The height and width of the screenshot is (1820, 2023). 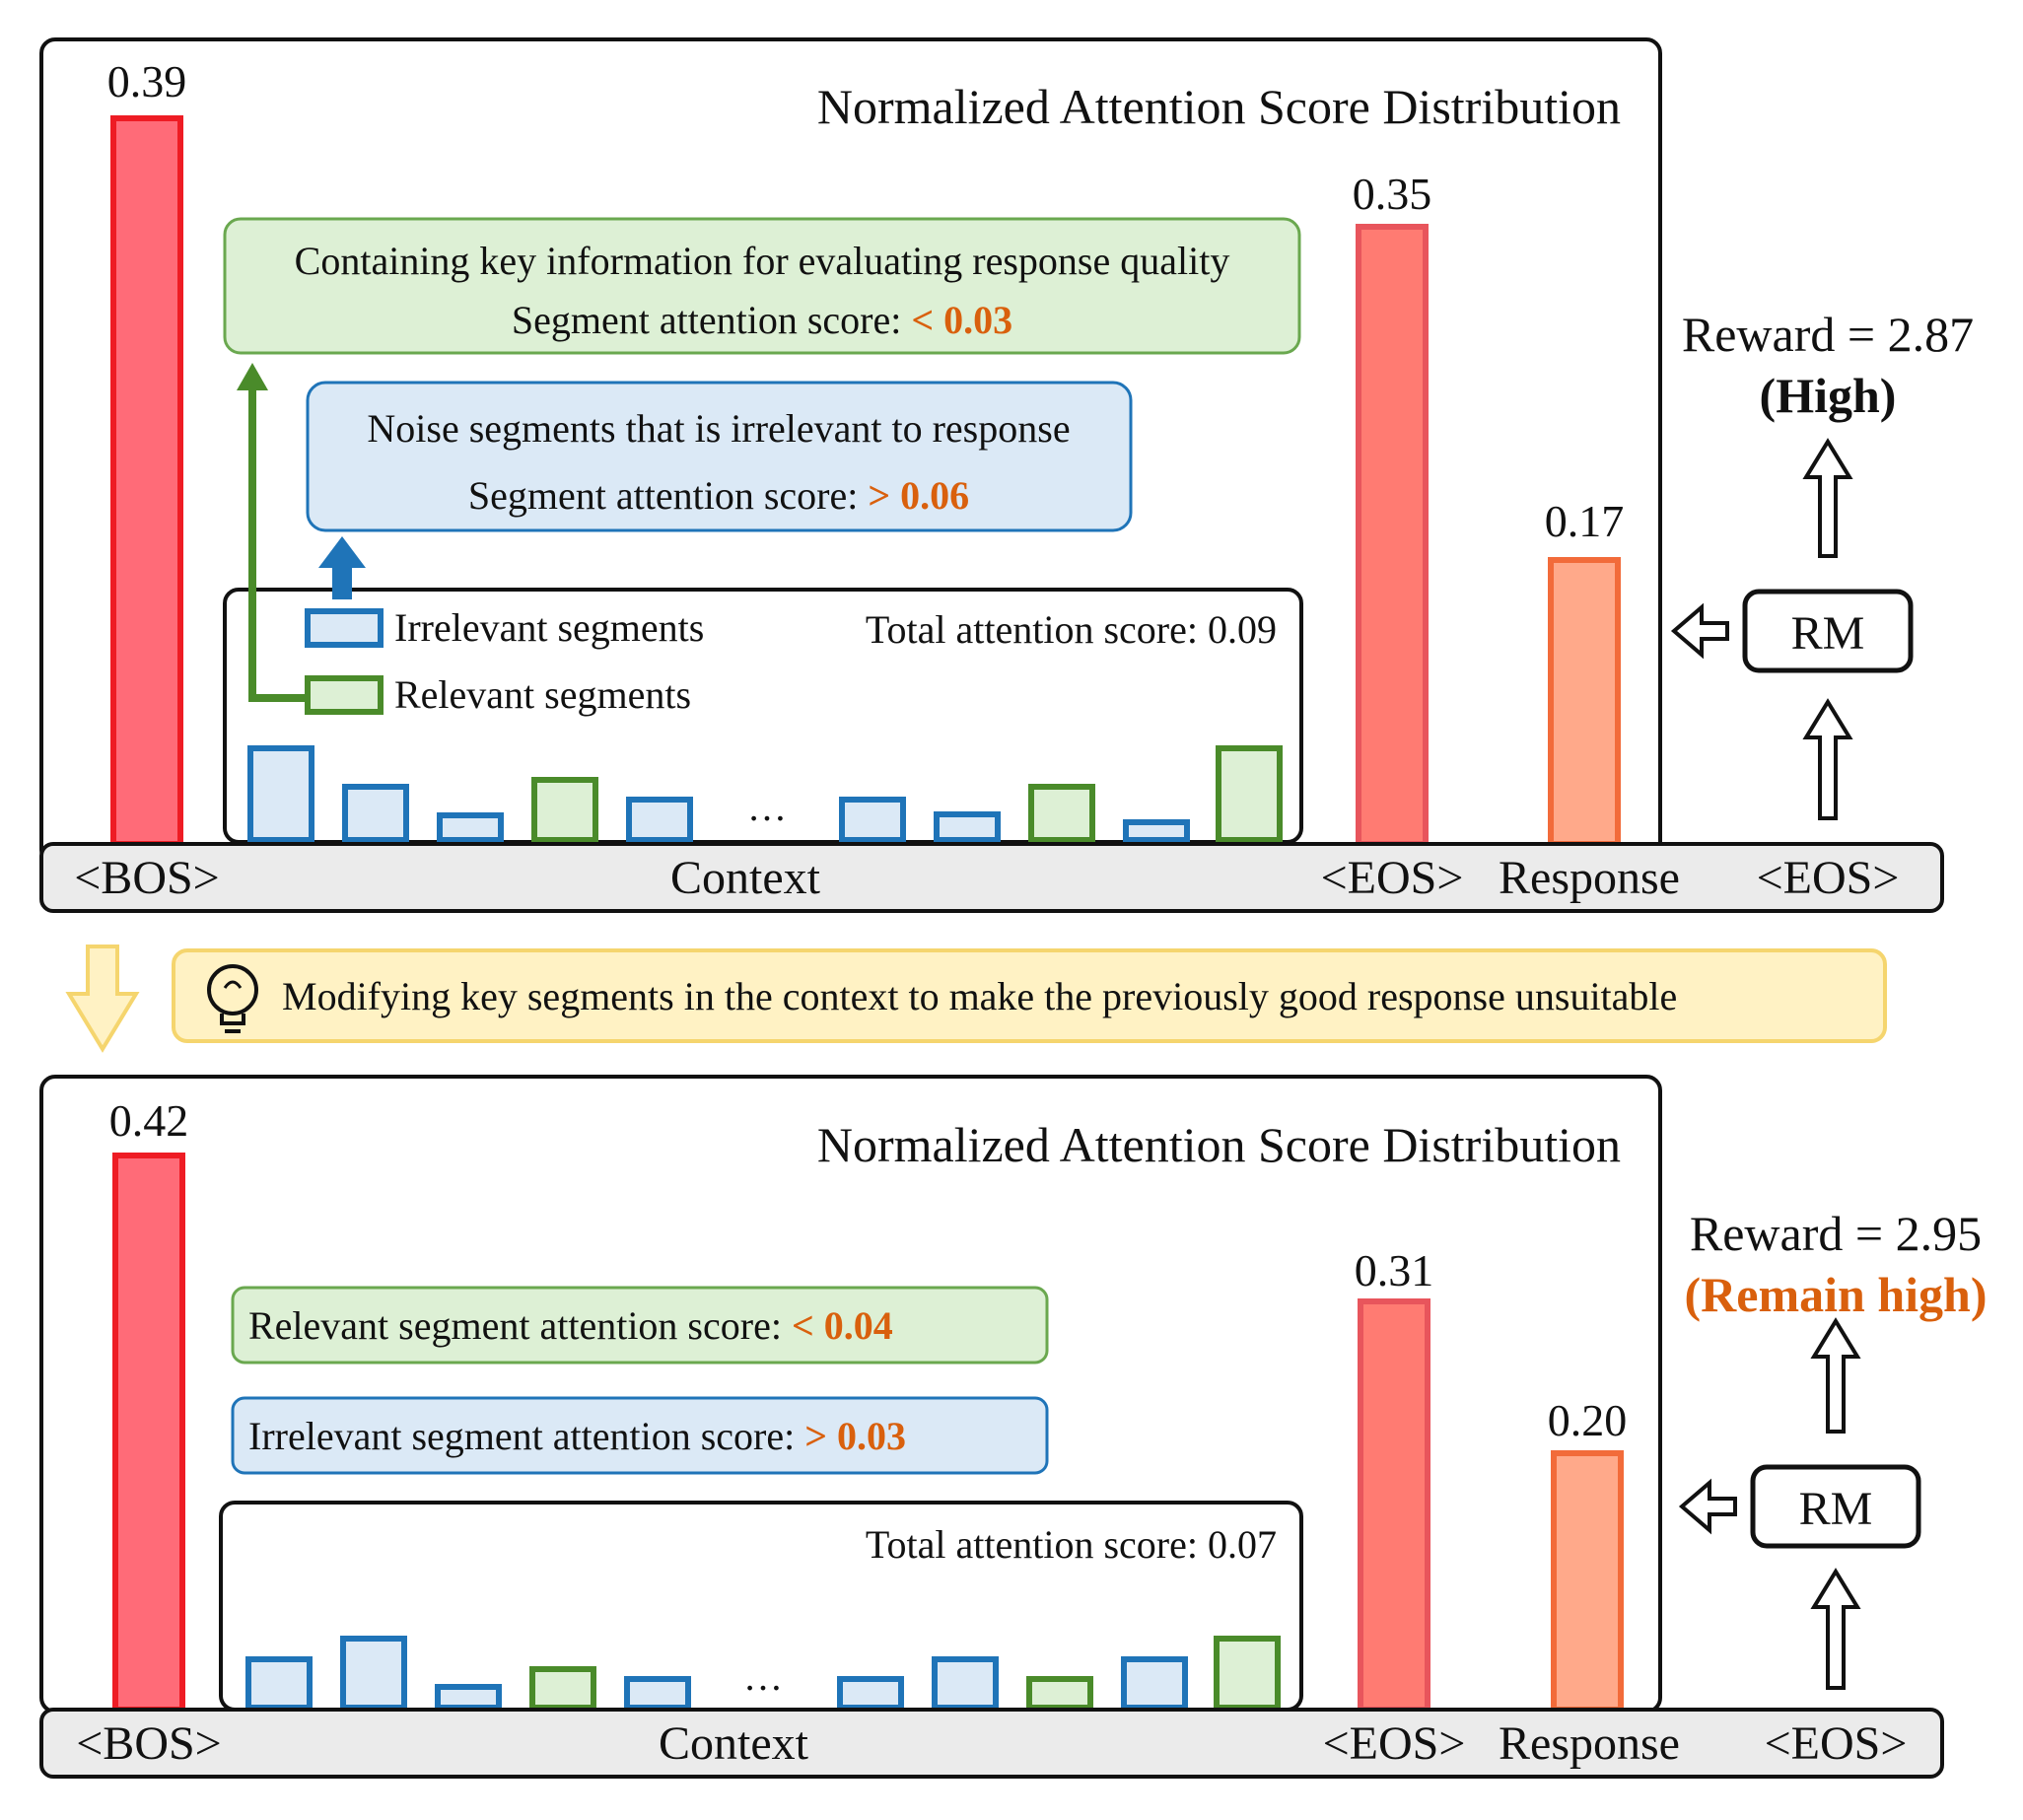 I want to click on total-attention-label: Total attention score: 0.07, so click(x=1071, y=1544).